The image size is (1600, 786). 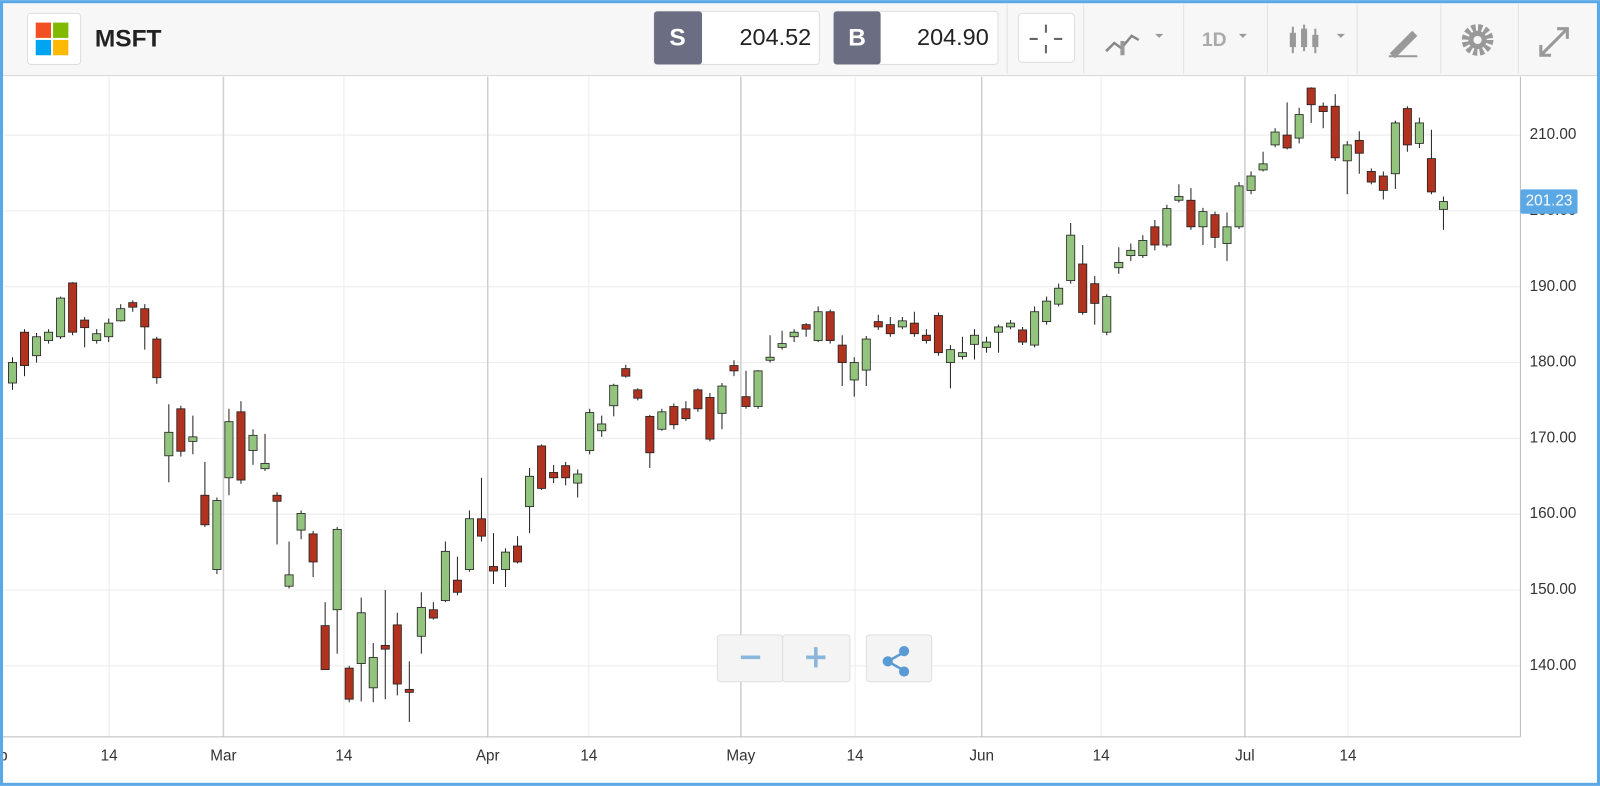 I want to click on price-tag-layer: 201.23, so click(x=1549, y=201).